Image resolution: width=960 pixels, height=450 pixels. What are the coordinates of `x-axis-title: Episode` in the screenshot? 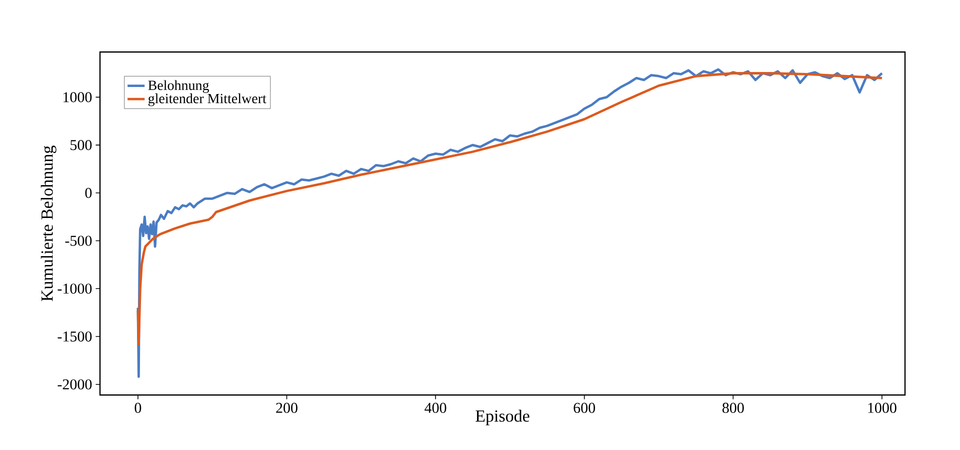 It's located at (503, 418).